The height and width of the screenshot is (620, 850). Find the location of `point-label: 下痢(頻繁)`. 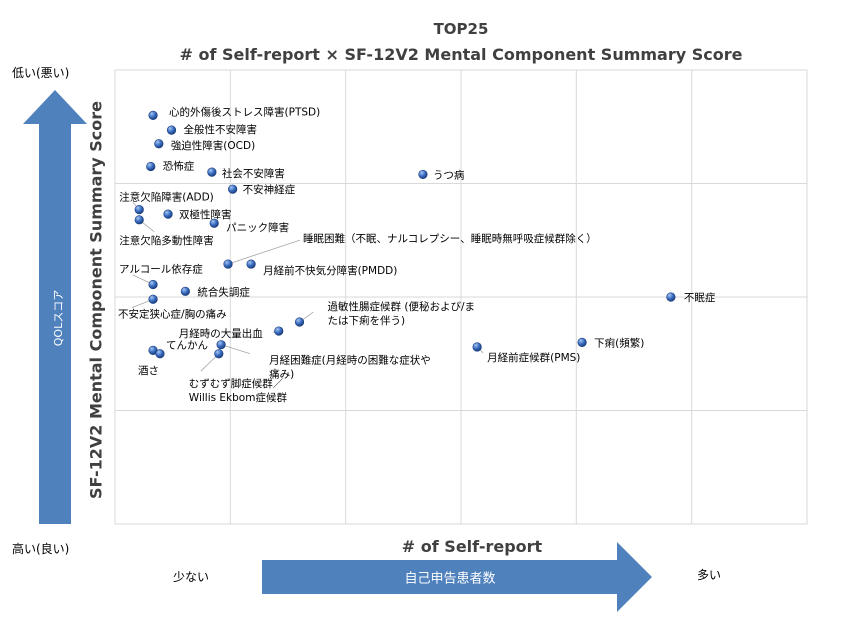

point-label: 下痢(頻繁) is located at coordinates (619, 342).